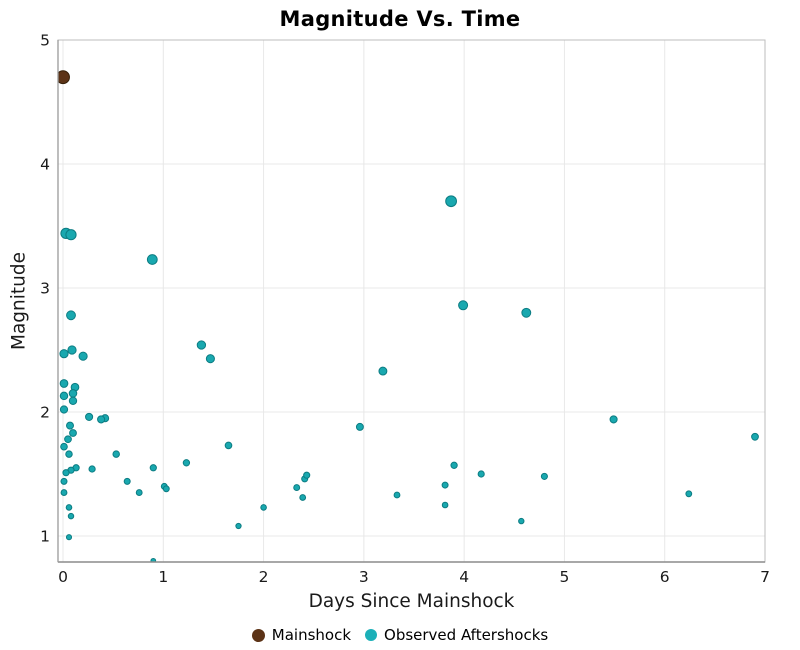 The image size is (800, 650). What do you see at coordinates (411, 601) in the screenshot?
I see `x-axis-label: Days Since Mainshock` at bounding box center [411, 601].